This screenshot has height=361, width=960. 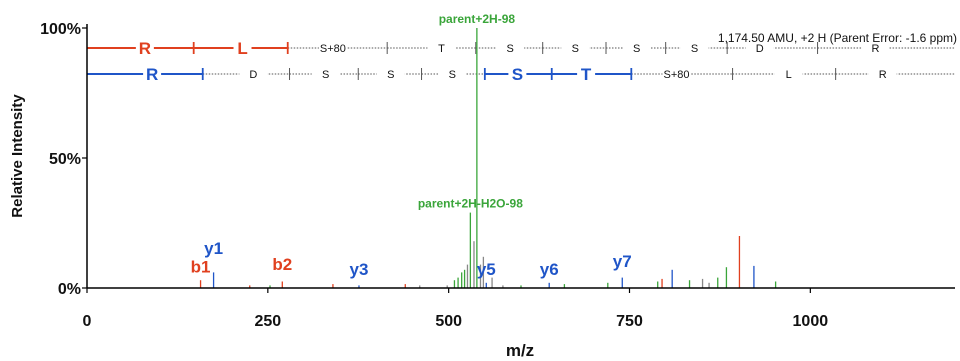 What do you see at coordinates (17, 156) in the screenshot?
I see `y-axis-label: Relative Intensity` at bounding box center [17, 156].